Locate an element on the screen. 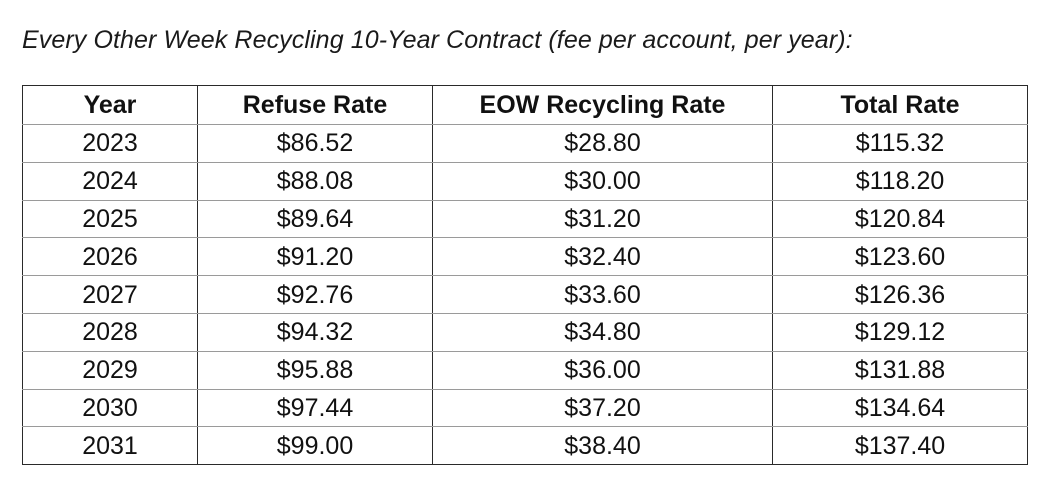  cell-refuse-rate: $99.00 is located at coordinates (315, 446).